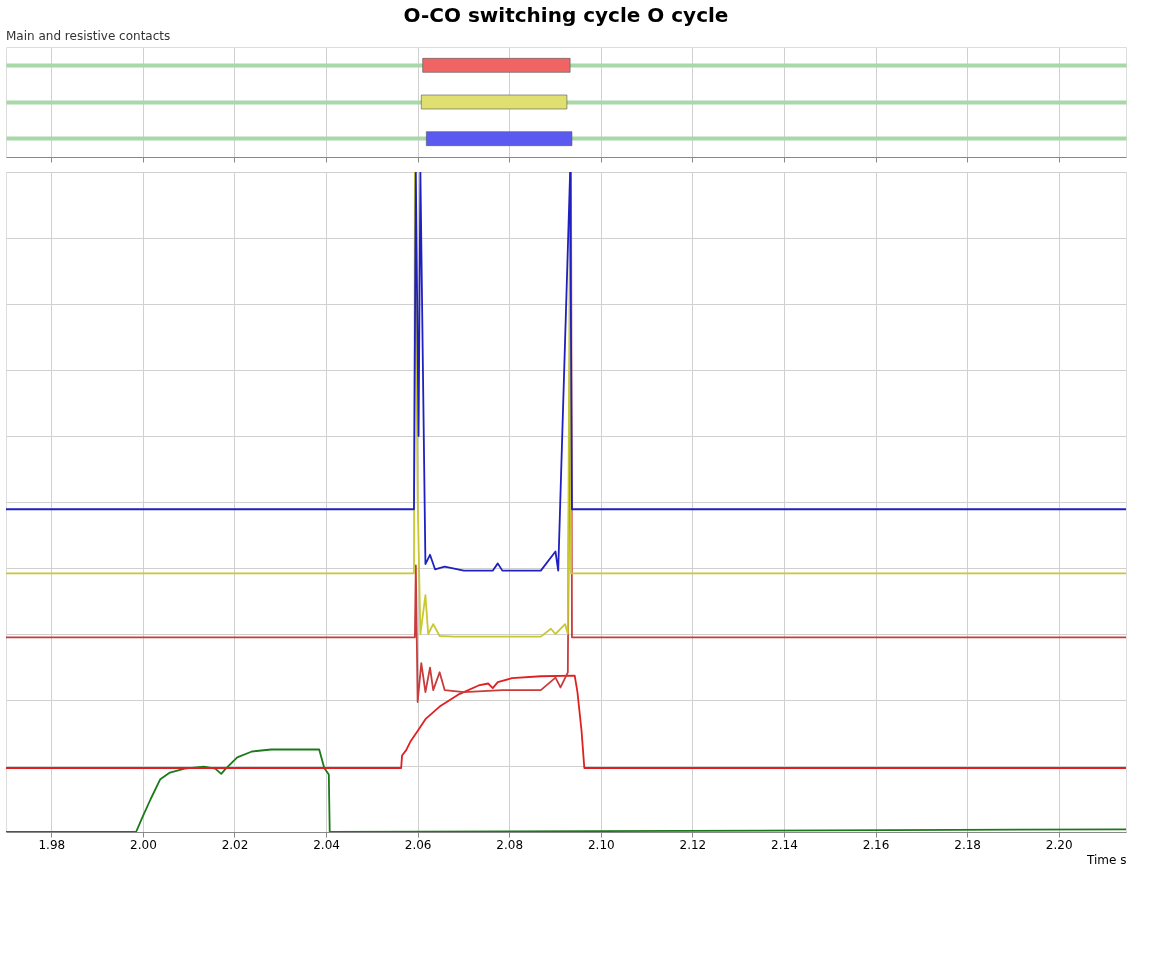 The image size is (1174, 973). What do you see at coordinates (876, 844) in the screenshot?
I see `x-tick-label: 2.16` at bounding box center [876, 844].